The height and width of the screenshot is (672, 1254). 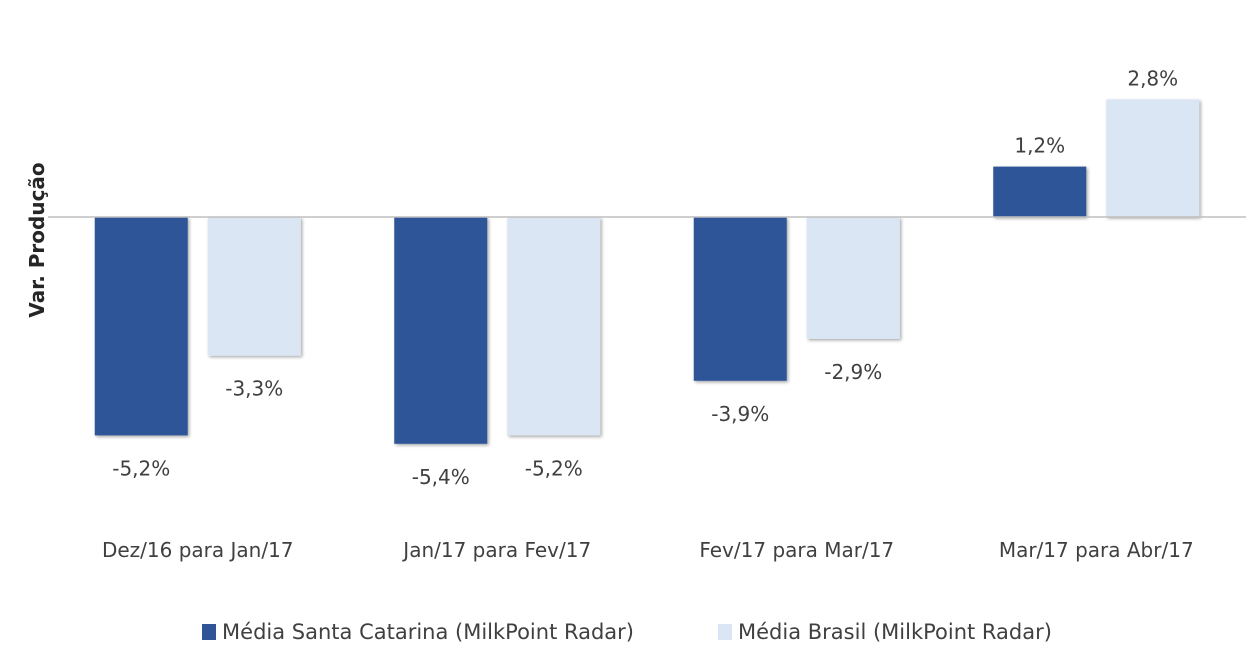 What do you see at coordinates (209, 632) in the screenshot?
I see `legend-swatch-santa-catarina` at bounding box center [209, 632].